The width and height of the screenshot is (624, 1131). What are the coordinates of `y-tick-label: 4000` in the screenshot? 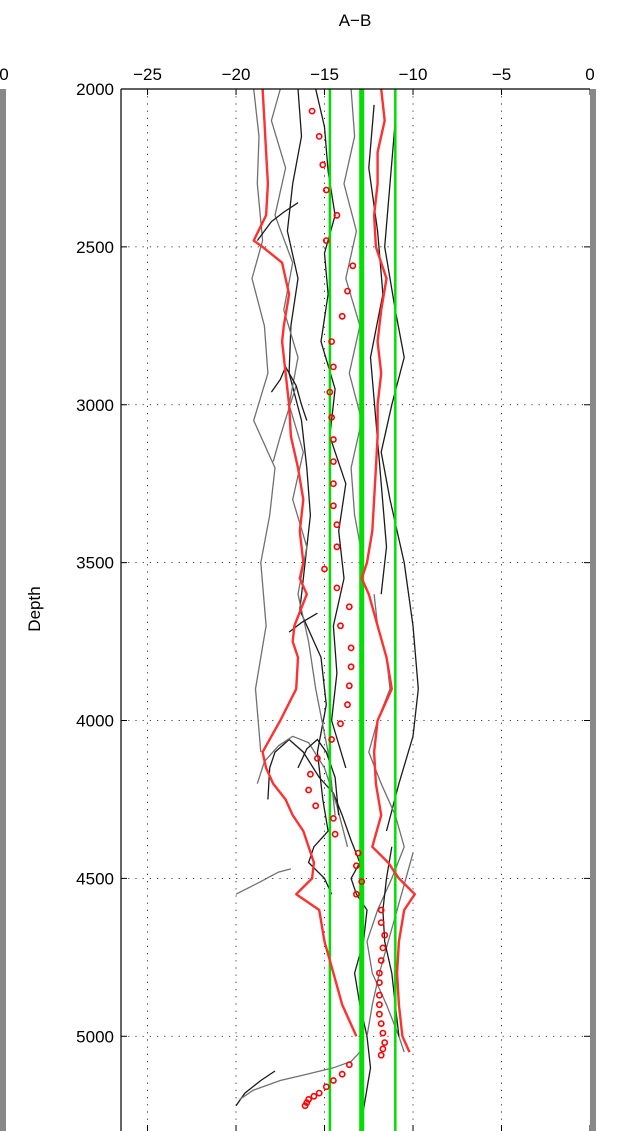 It's located at (95, 721).